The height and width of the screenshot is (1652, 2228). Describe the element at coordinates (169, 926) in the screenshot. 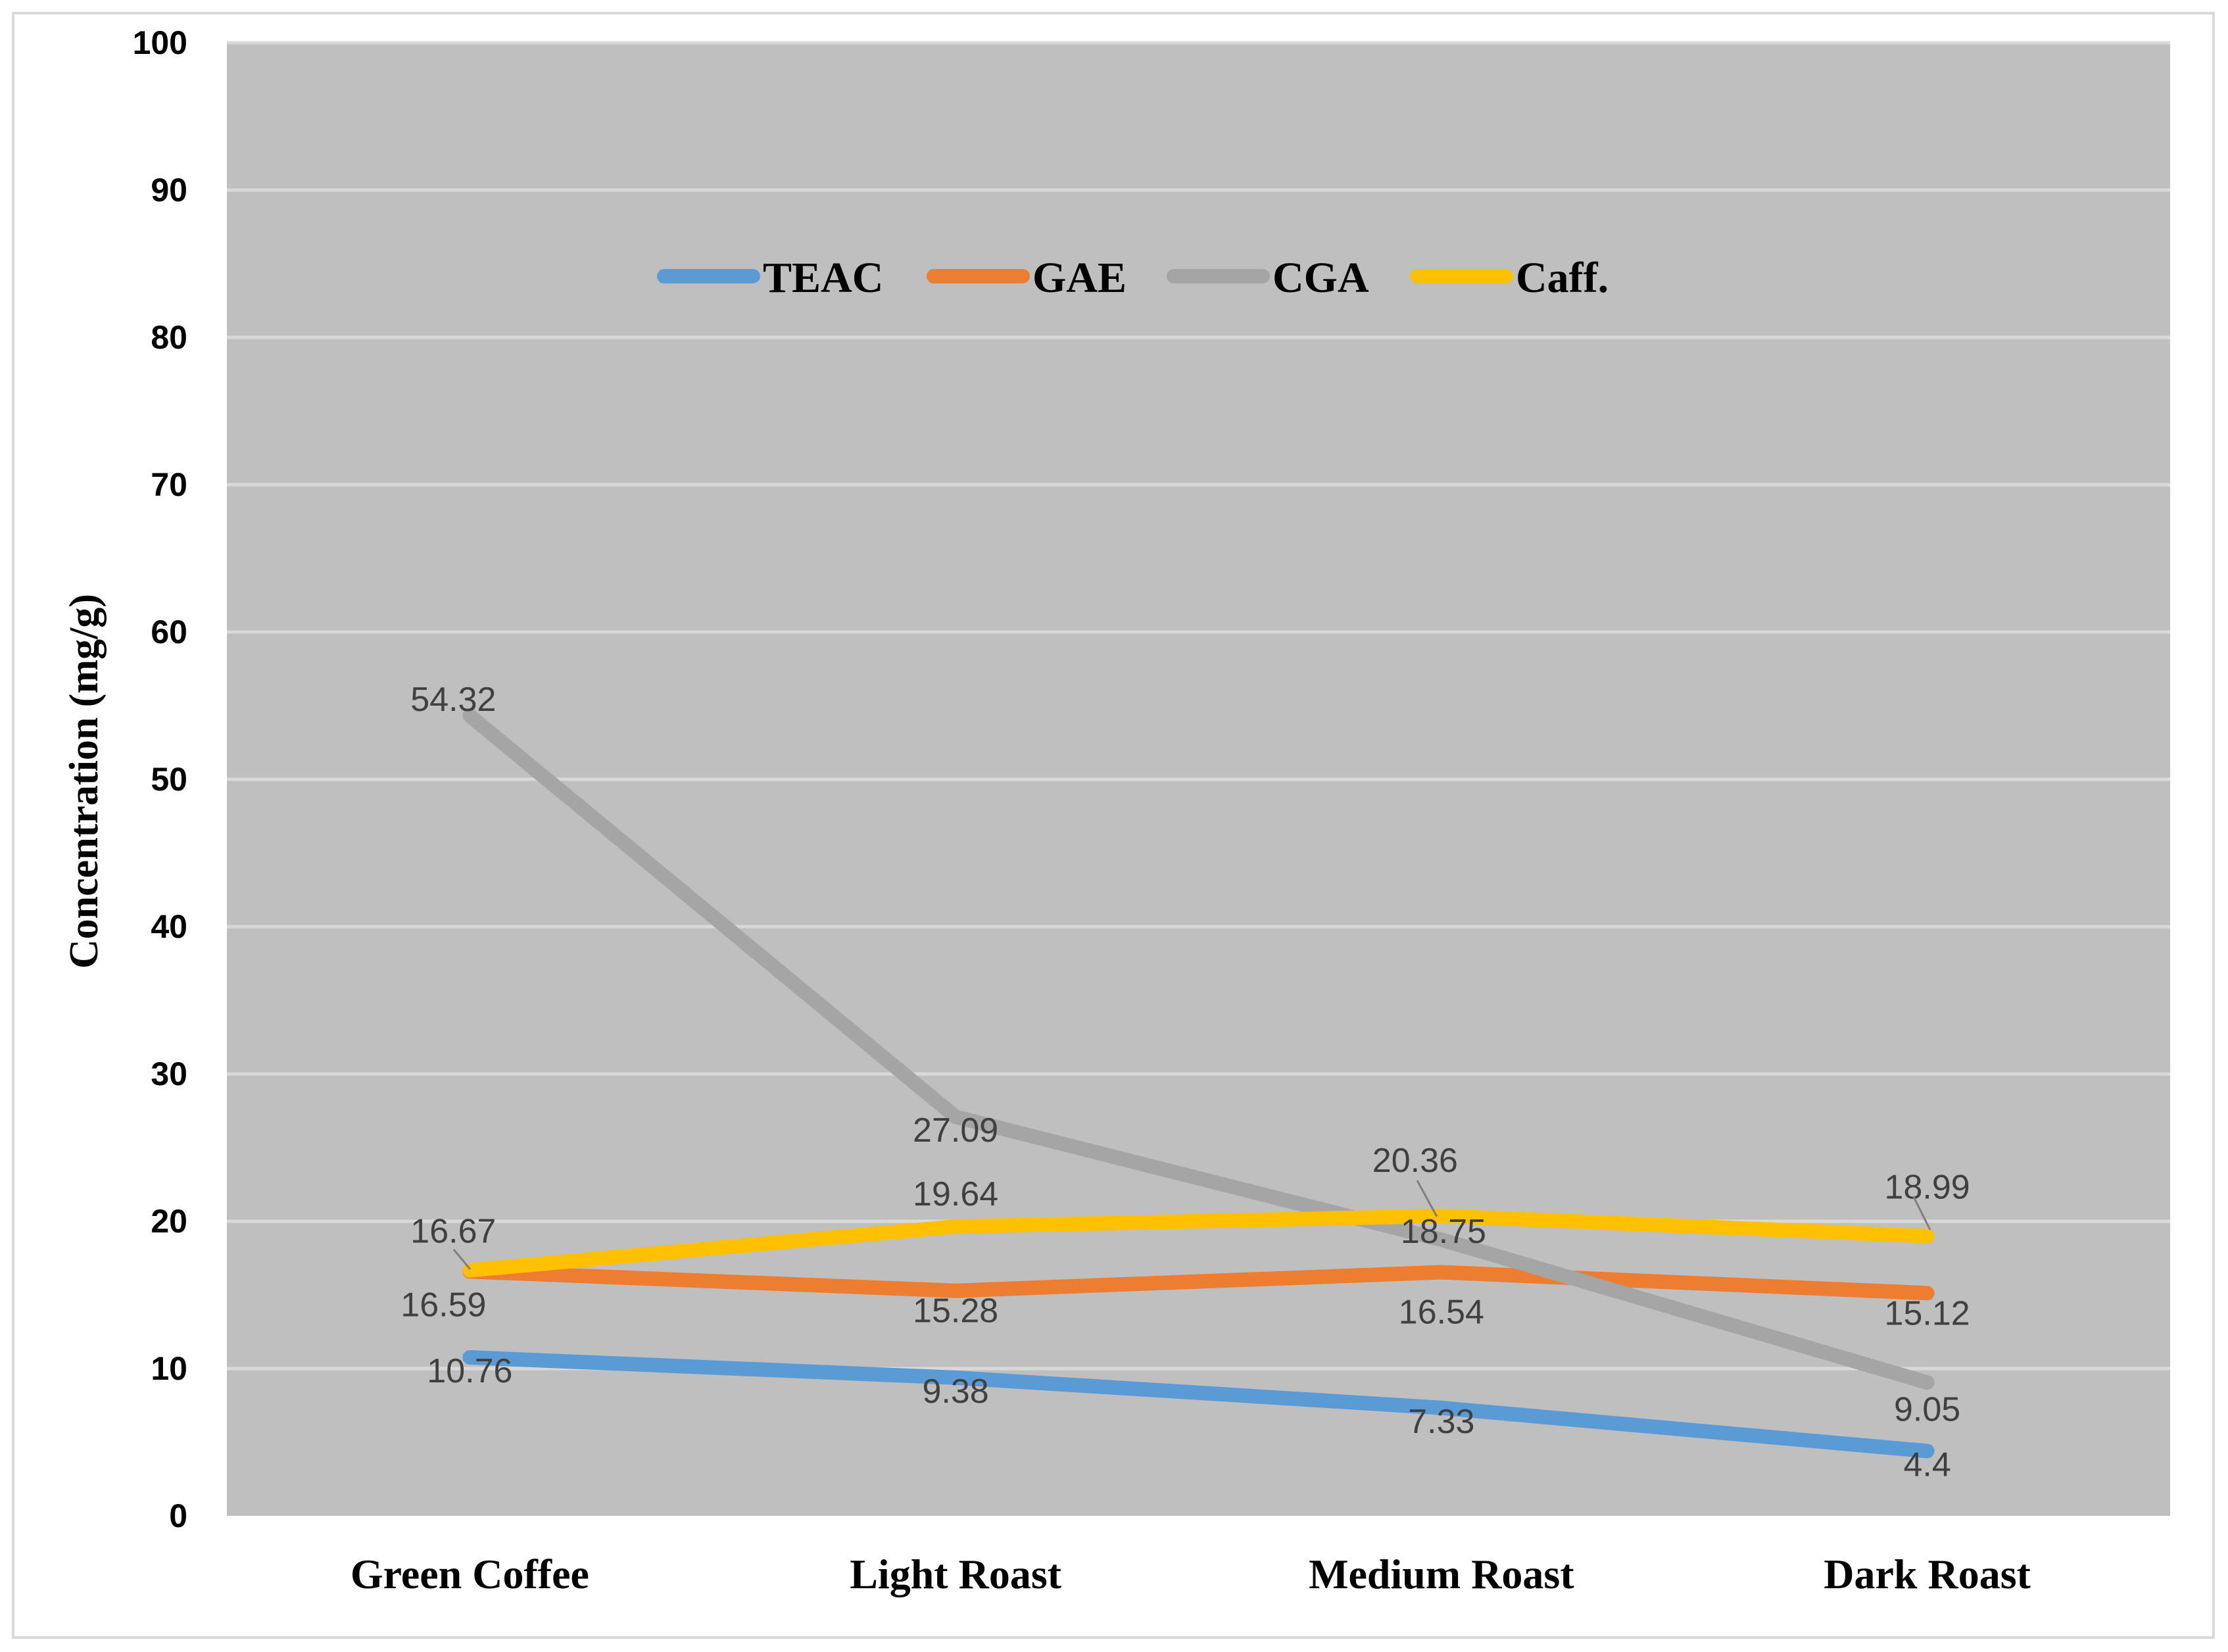

I see `y-tick-label: 40` at that location.